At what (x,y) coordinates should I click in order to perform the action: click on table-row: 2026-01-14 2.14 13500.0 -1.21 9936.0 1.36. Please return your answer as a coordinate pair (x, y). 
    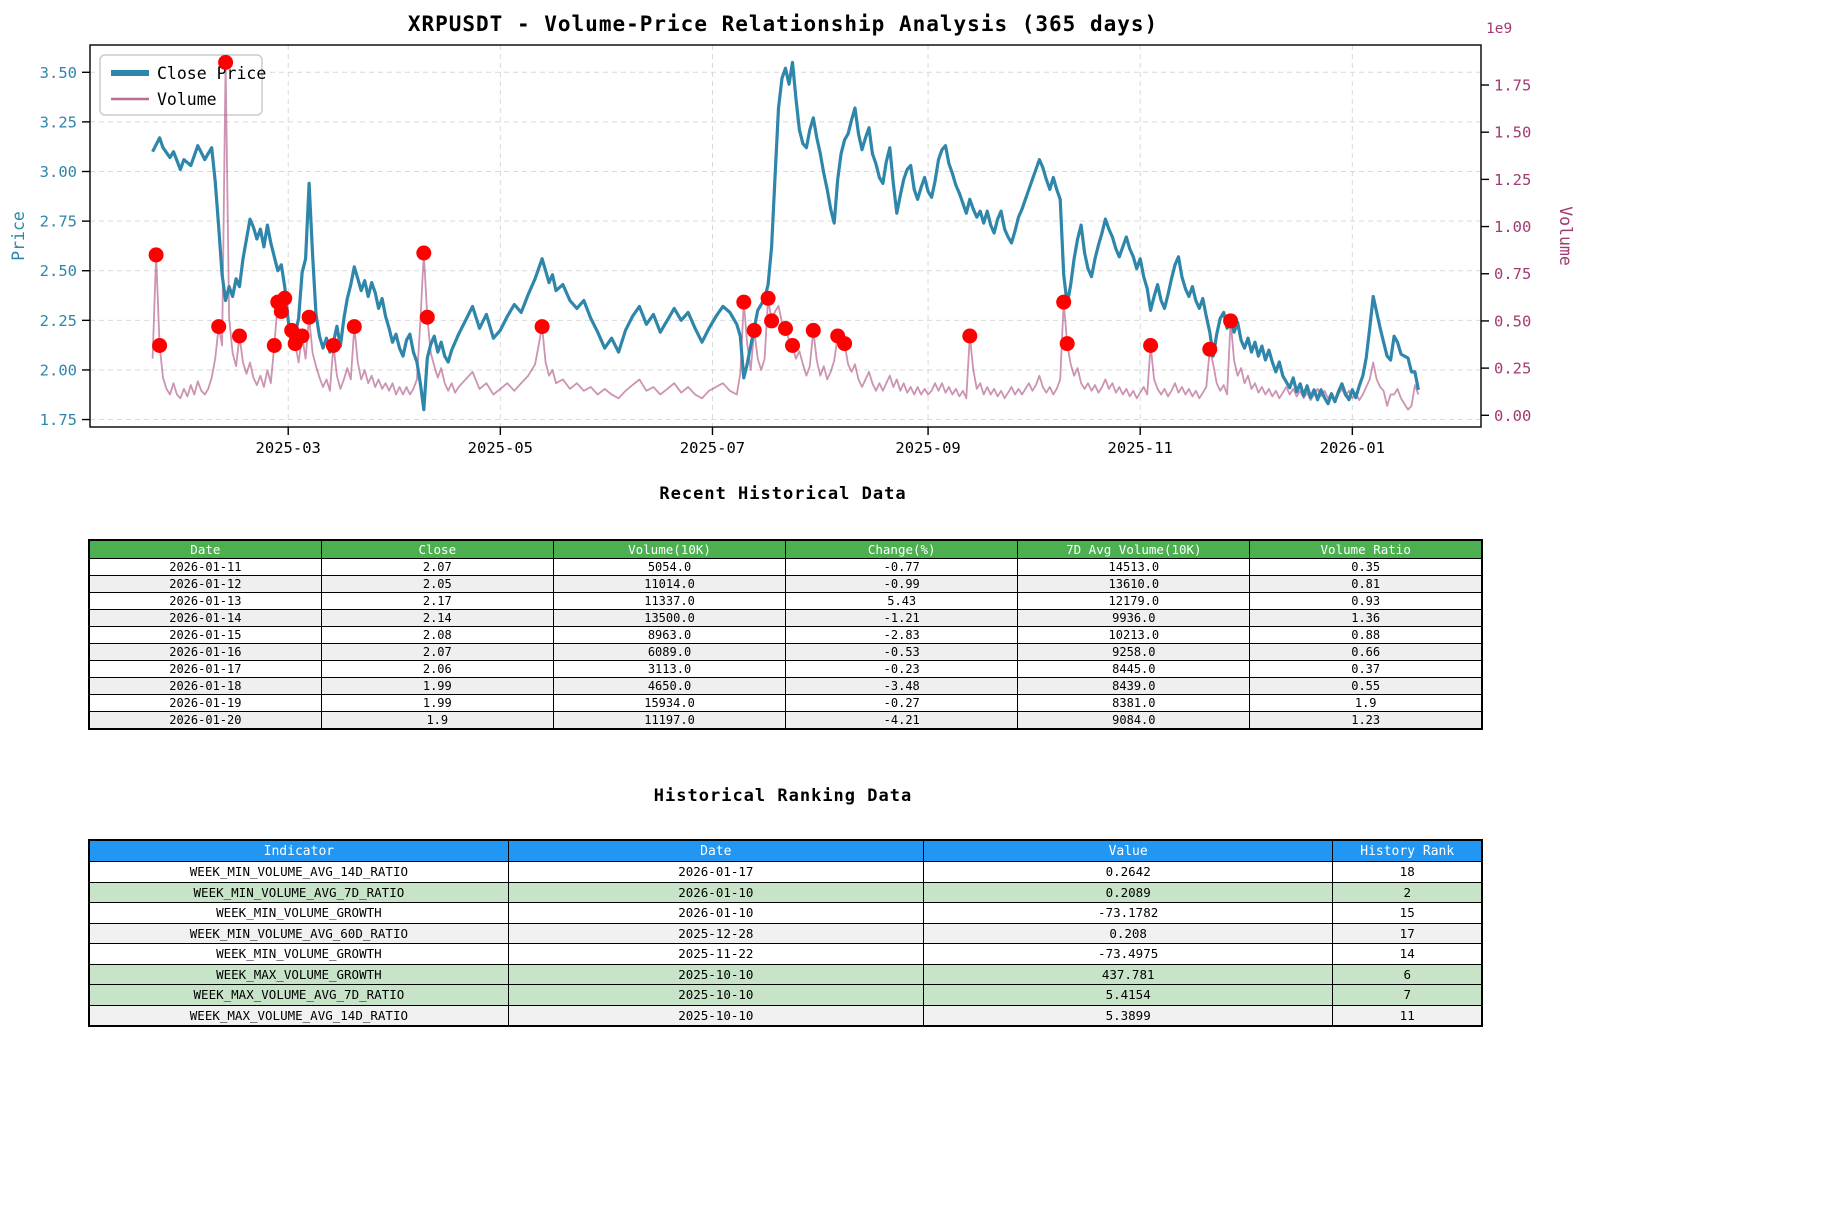
    Looking at the image, I should click on (785, 618).